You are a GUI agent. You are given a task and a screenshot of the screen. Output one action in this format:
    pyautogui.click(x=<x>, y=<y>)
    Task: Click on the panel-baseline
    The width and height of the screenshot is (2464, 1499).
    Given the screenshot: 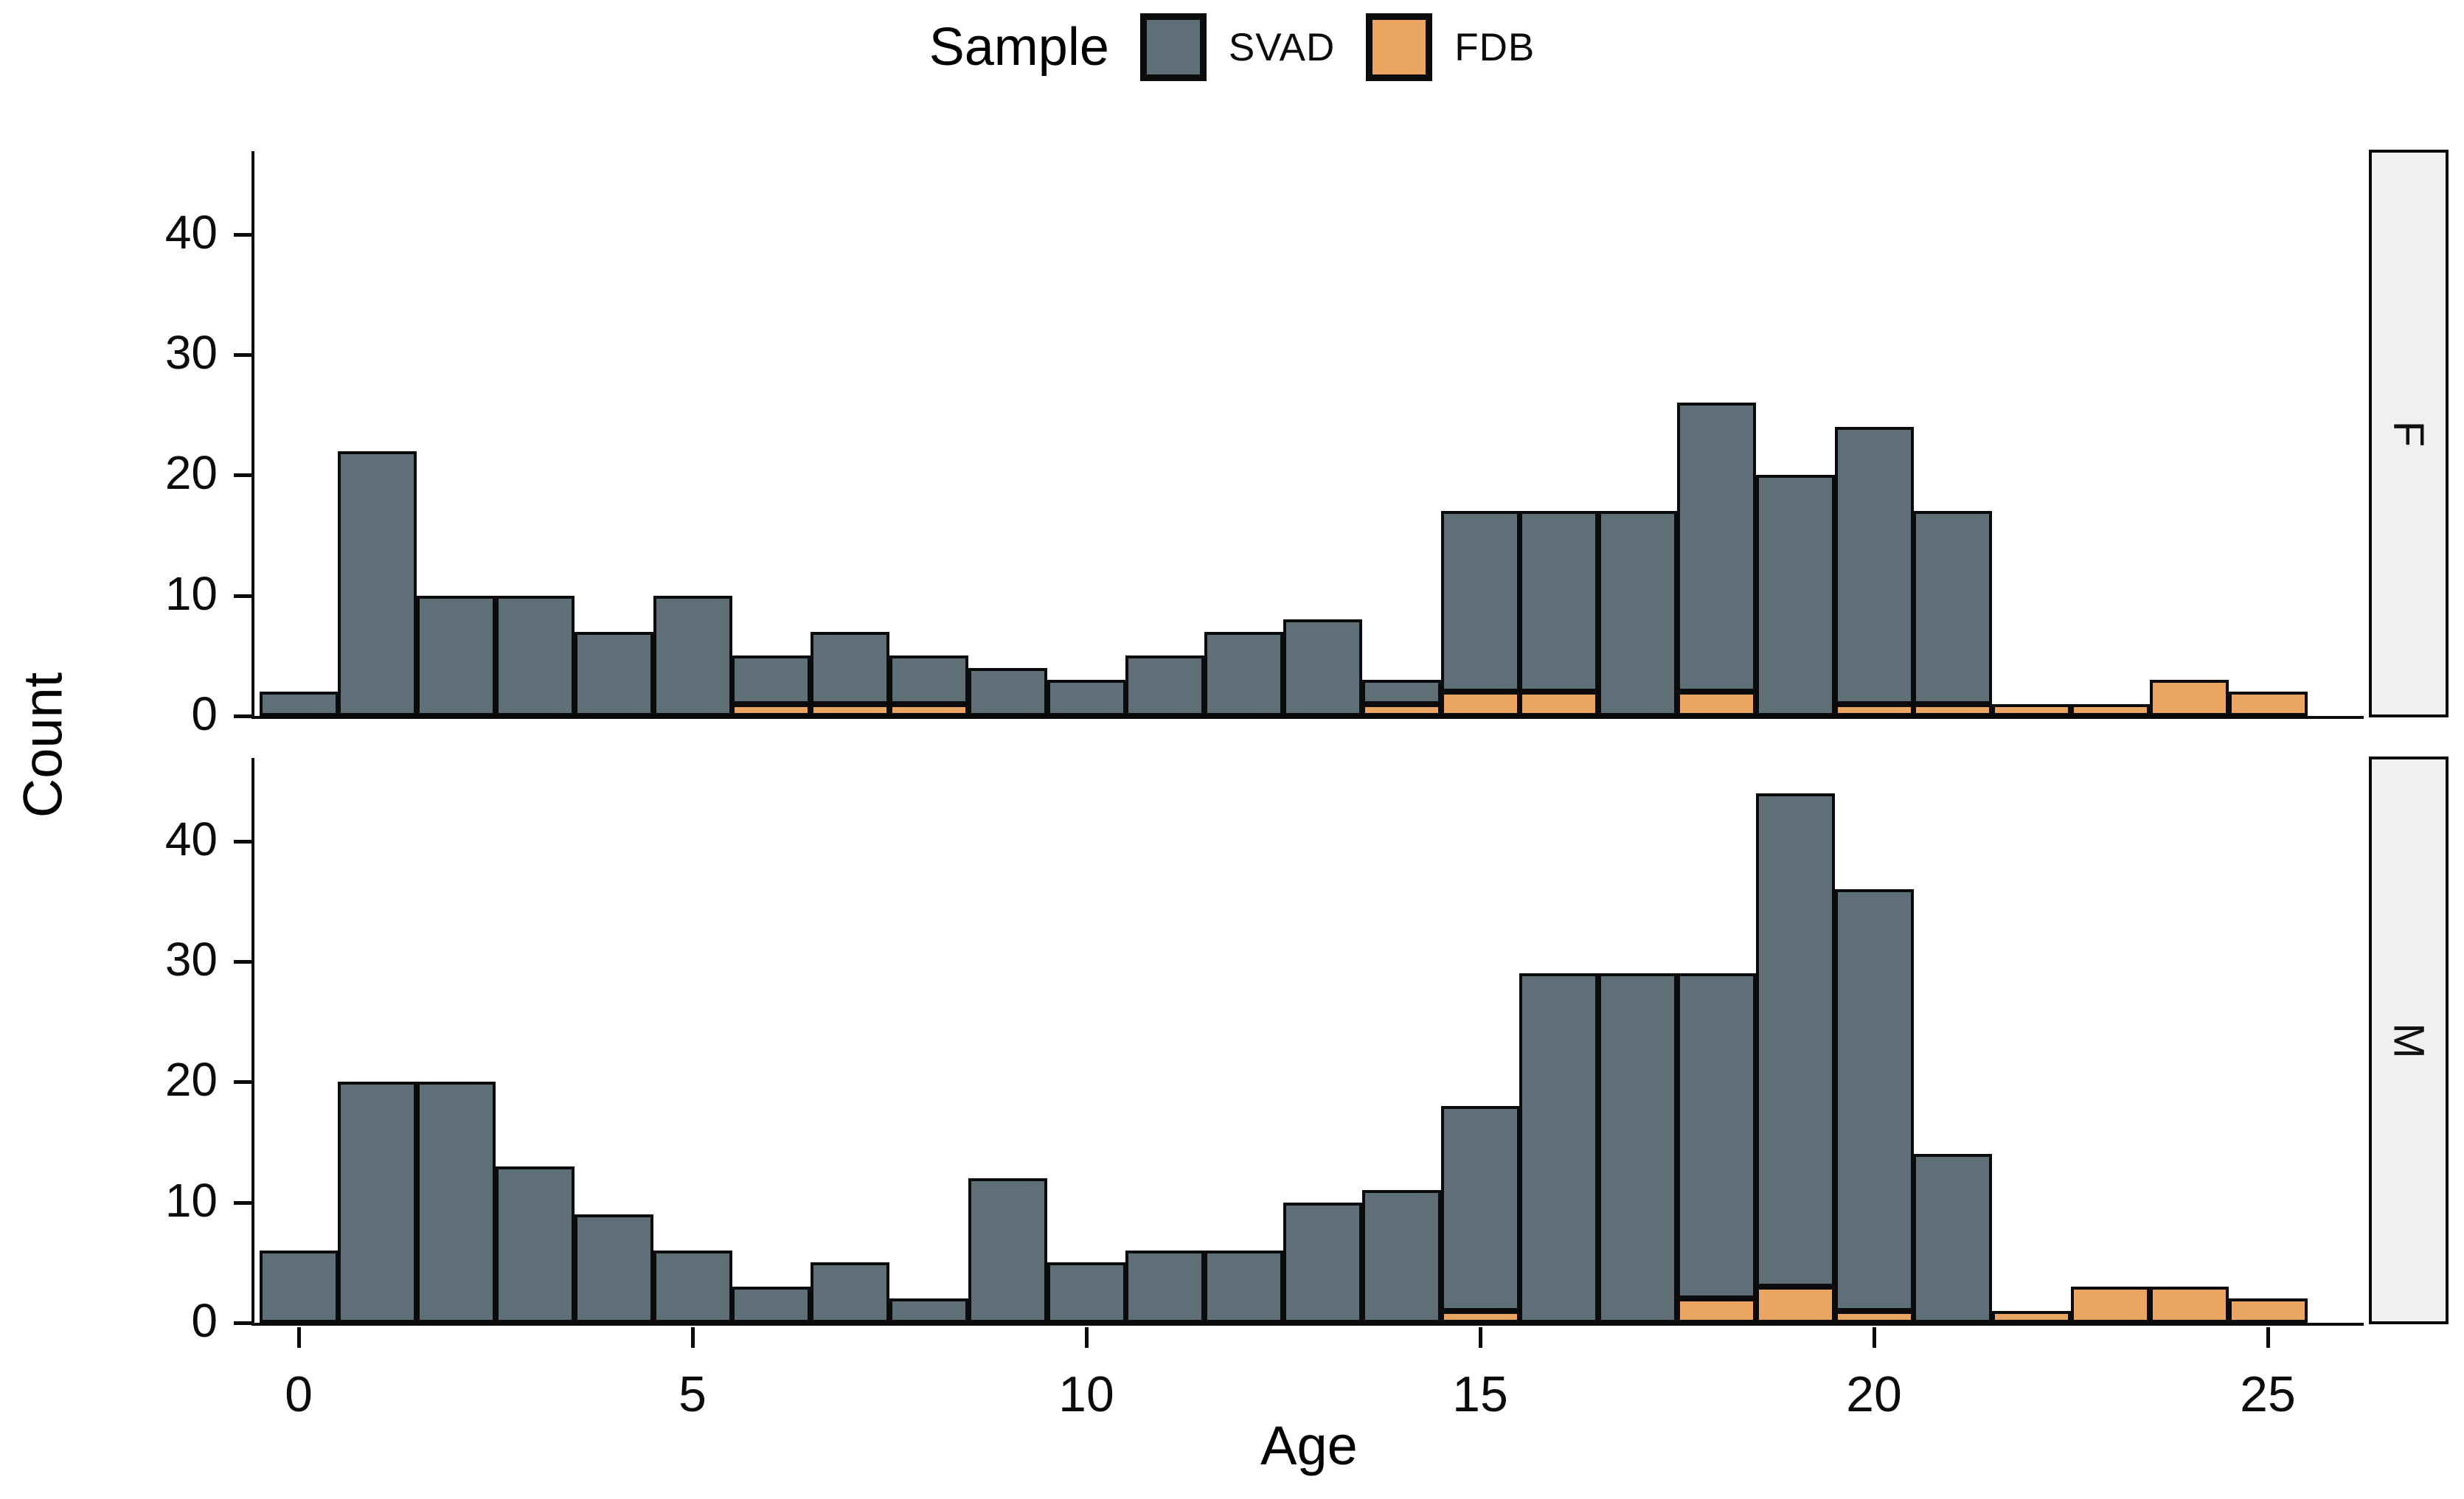 What is the action you would take?
    pyautogui.click(x=1307, y=717)
    